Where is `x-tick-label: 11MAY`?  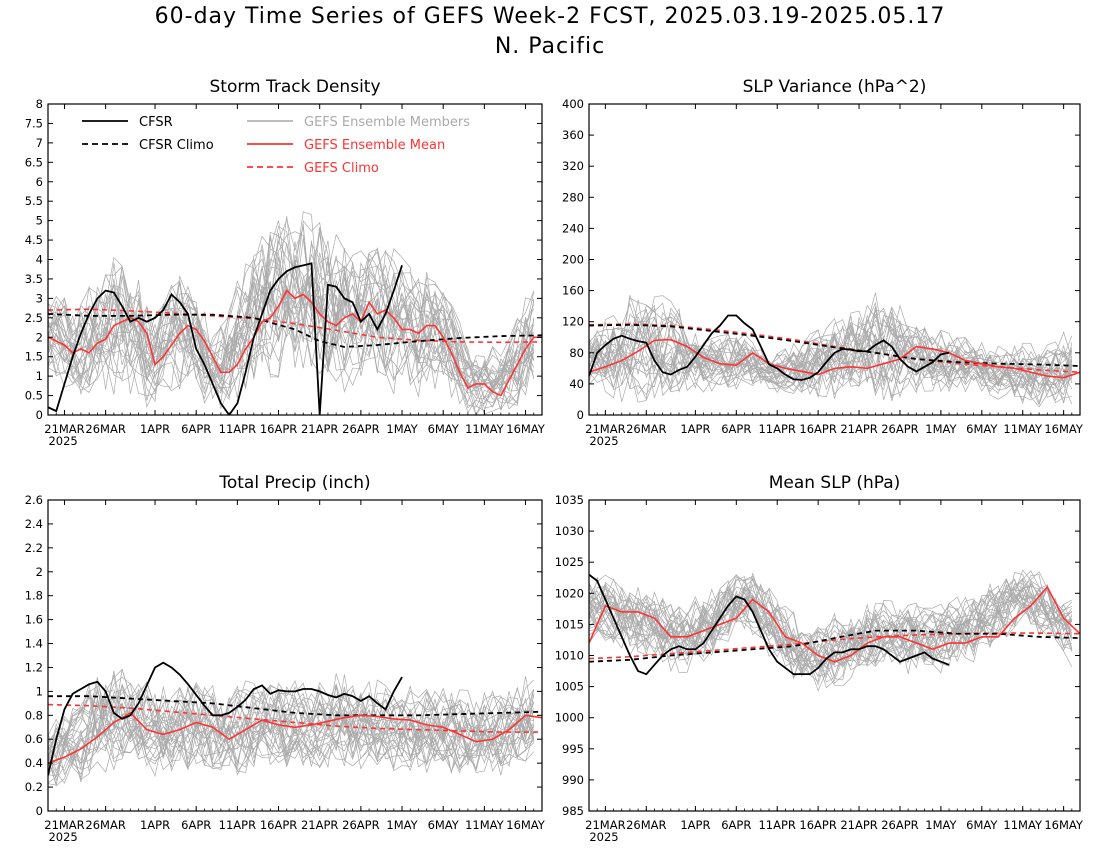
x-tick-label: 11MAY is located at coordinates (485, 825).